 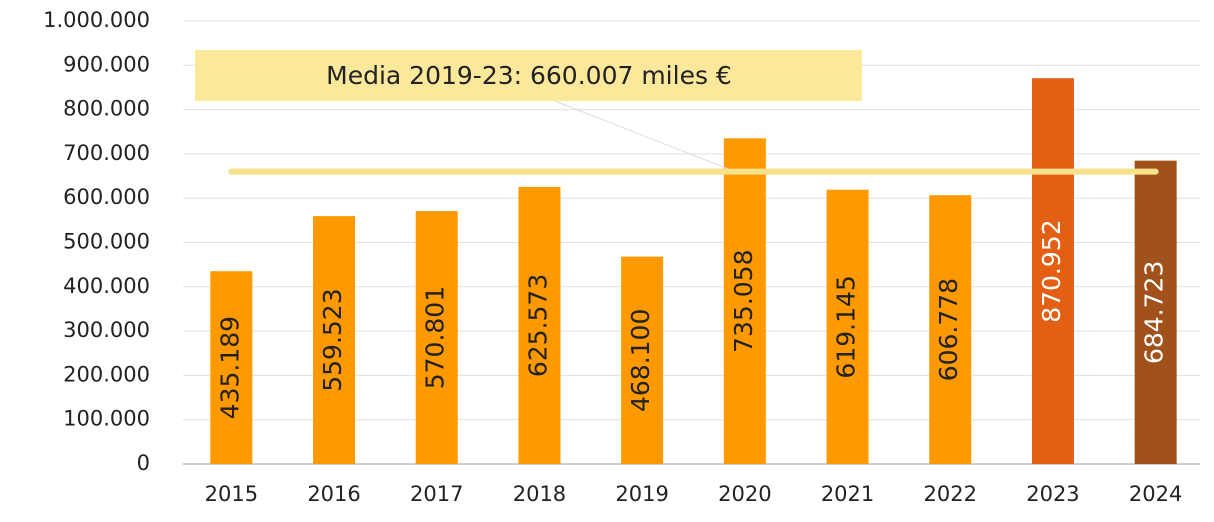 I want to click on annotation: Media 2019-23: 660.007 miles €, so click(x=529, y=75).